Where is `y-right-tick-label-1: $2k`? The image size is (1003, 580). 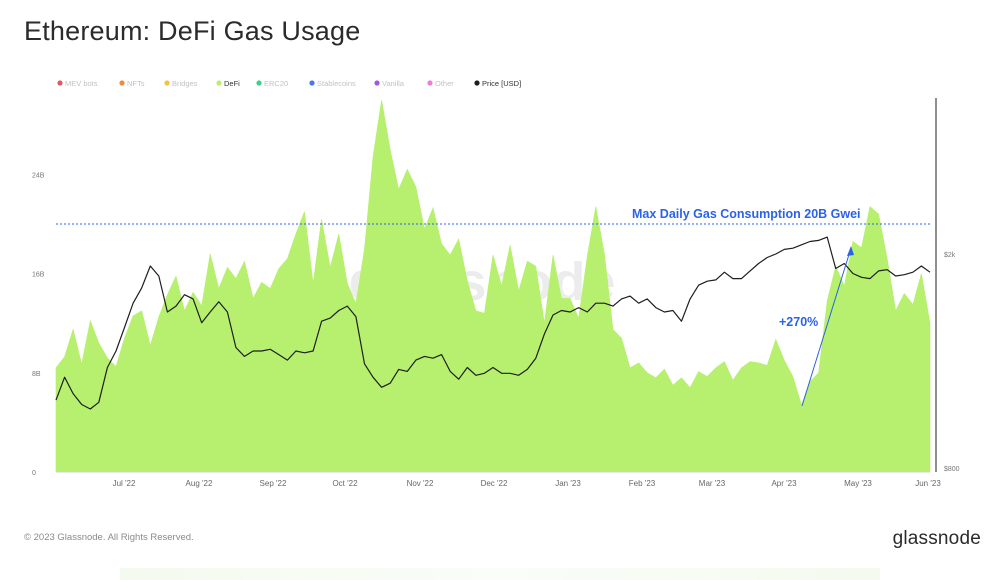 y-right-tick-label-1: $2k is located at coordinates (950, 255).